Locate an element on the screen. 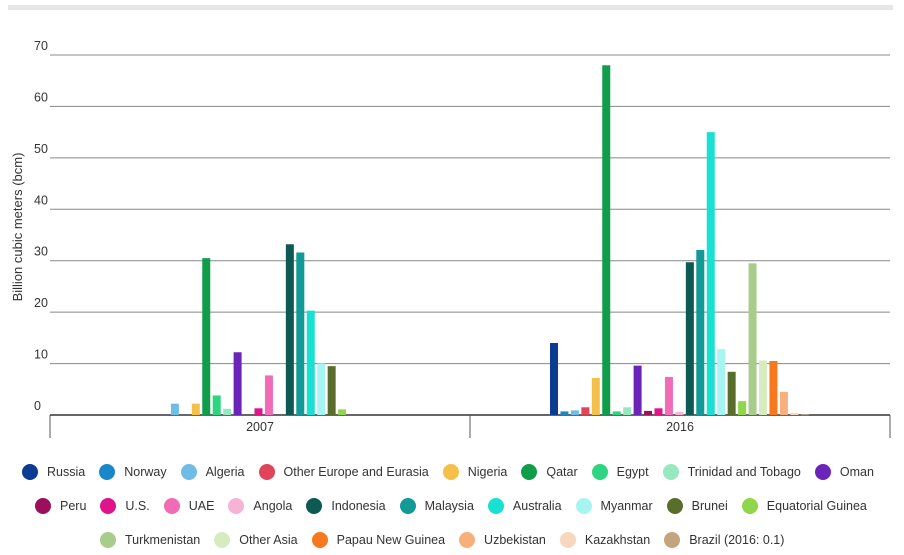 This screenshot has width=904, height=555. legend-item: Egypt is located at coordinates (620, 472).